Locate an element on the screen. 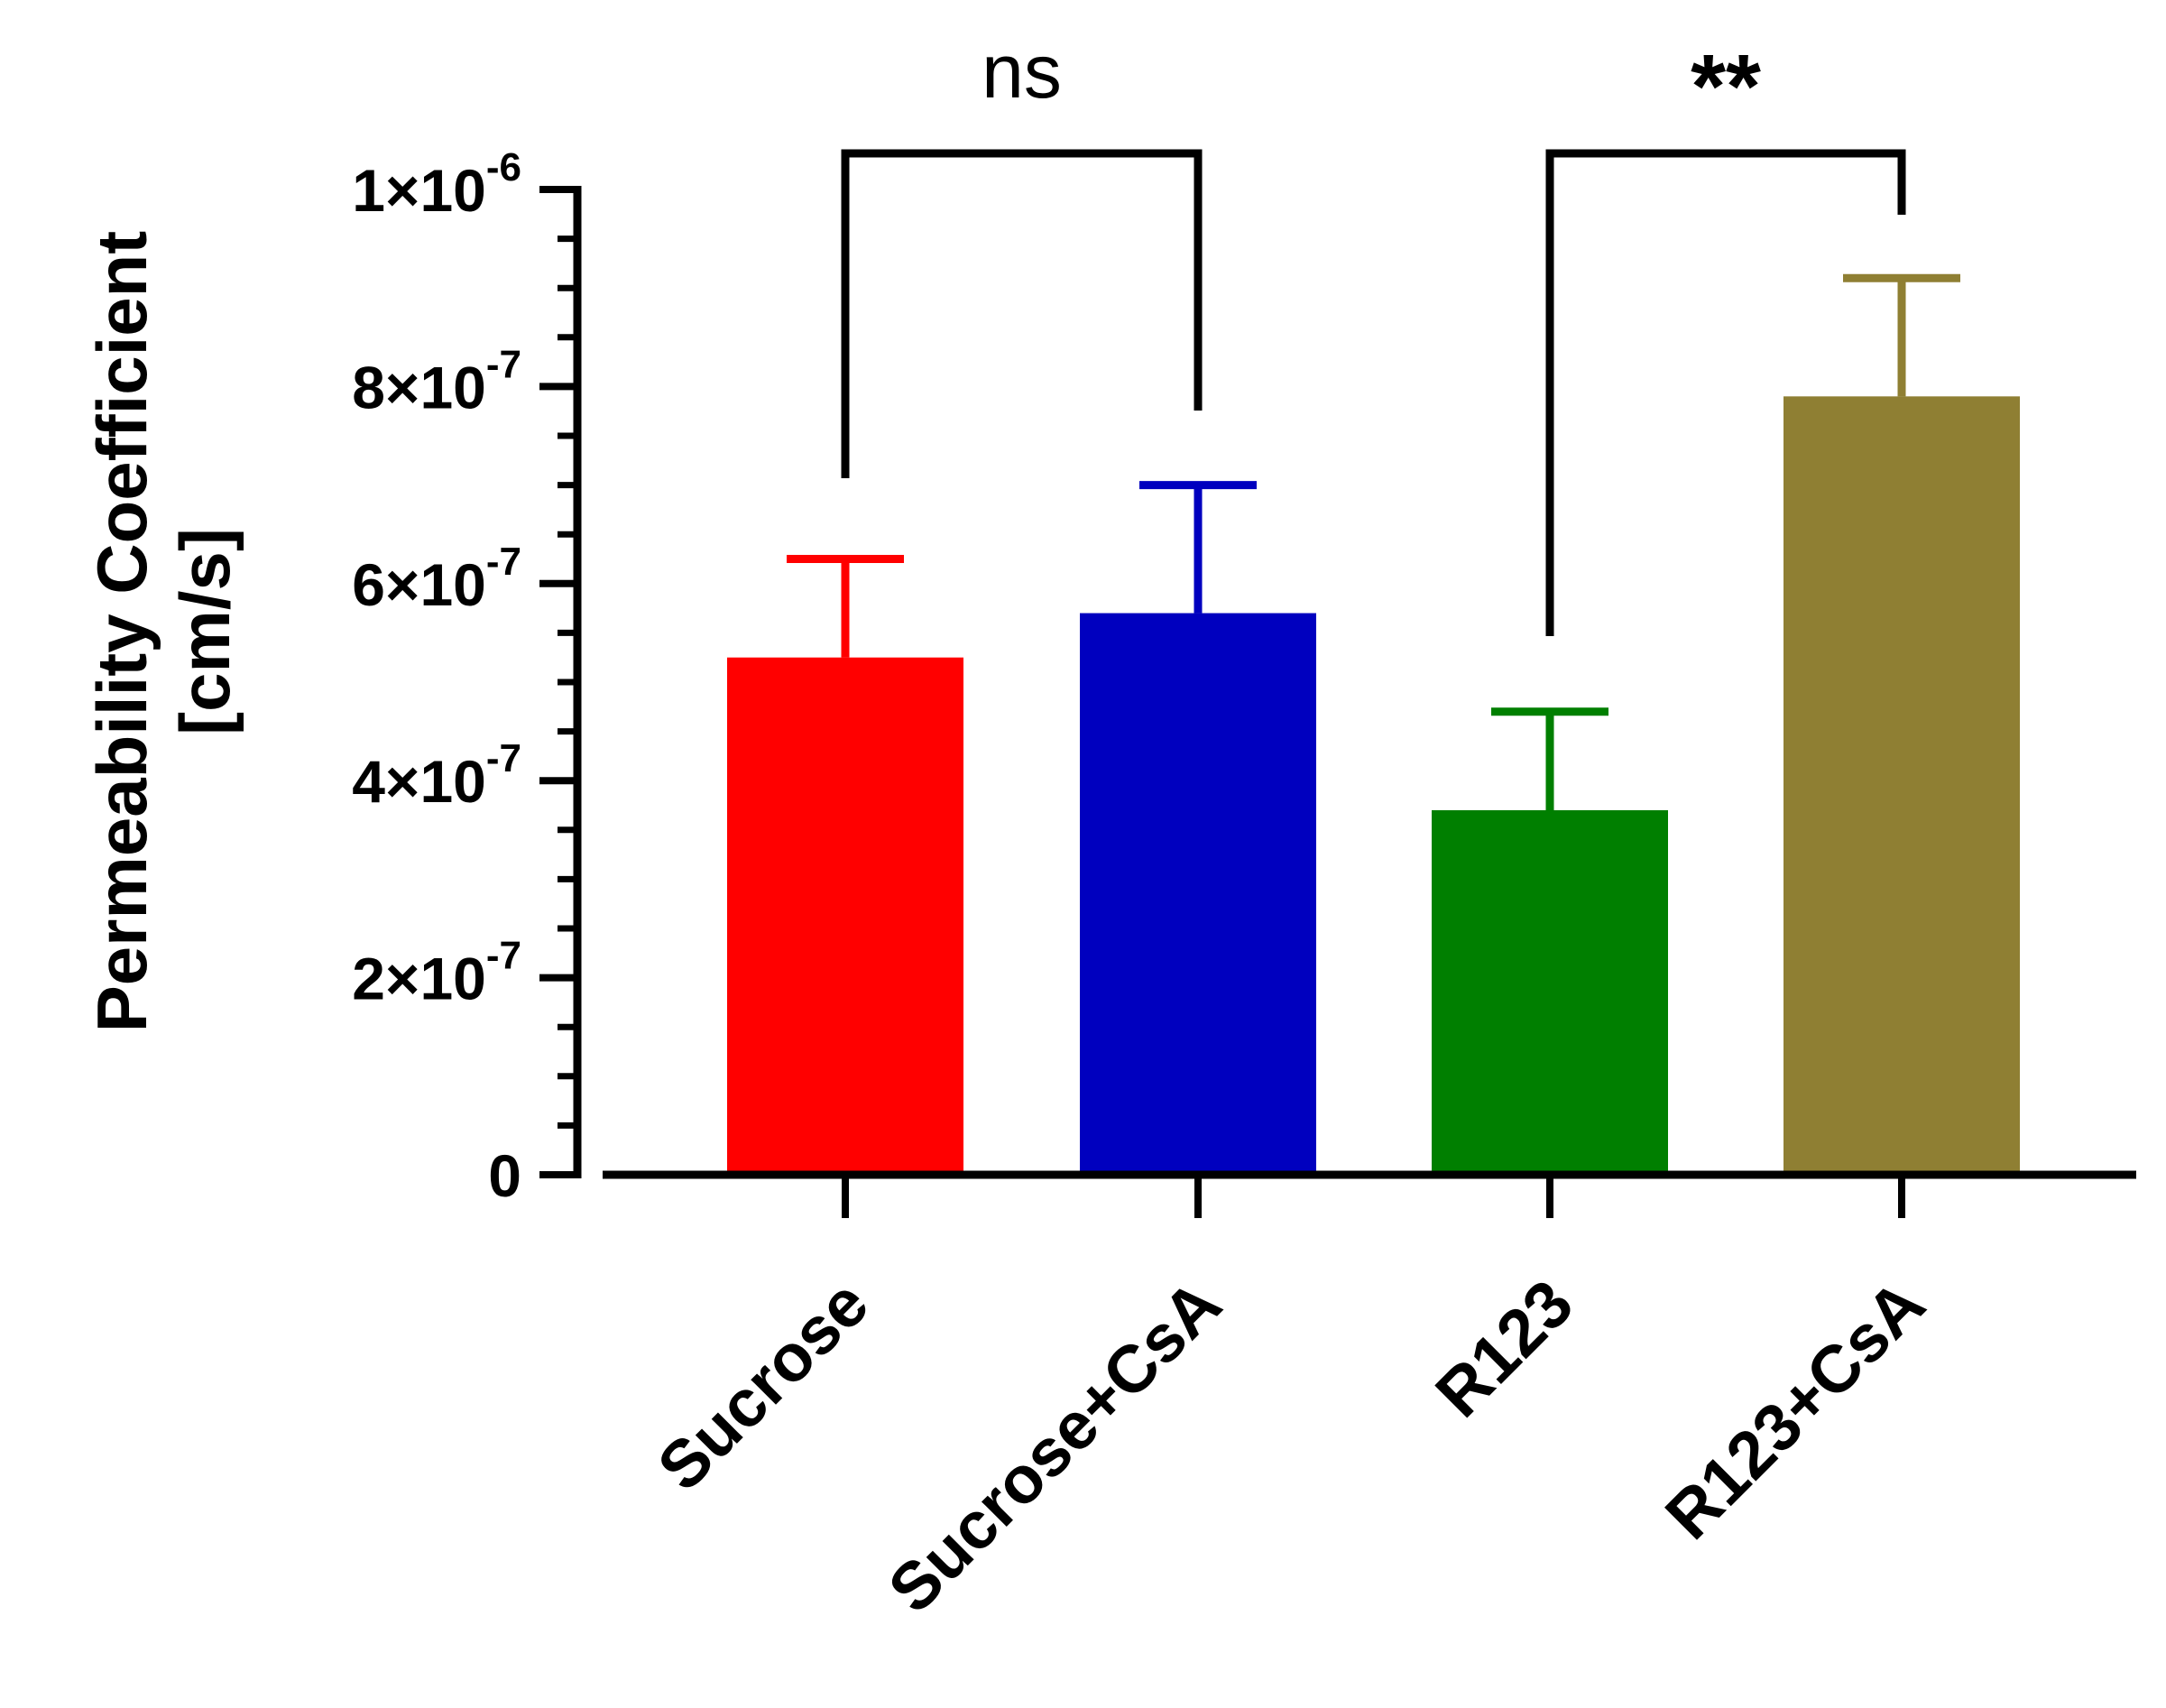 This screenshot has width=2166, height=1708. y-tick-mantissa: 8×10 is located at coordinates (419, 387).